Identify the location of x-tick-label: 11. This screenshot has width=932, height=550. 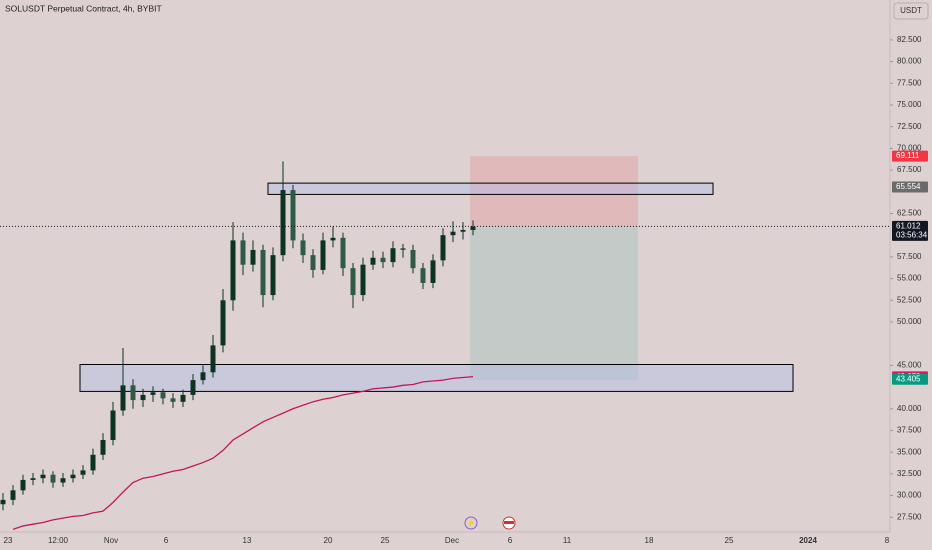
(567, 540).